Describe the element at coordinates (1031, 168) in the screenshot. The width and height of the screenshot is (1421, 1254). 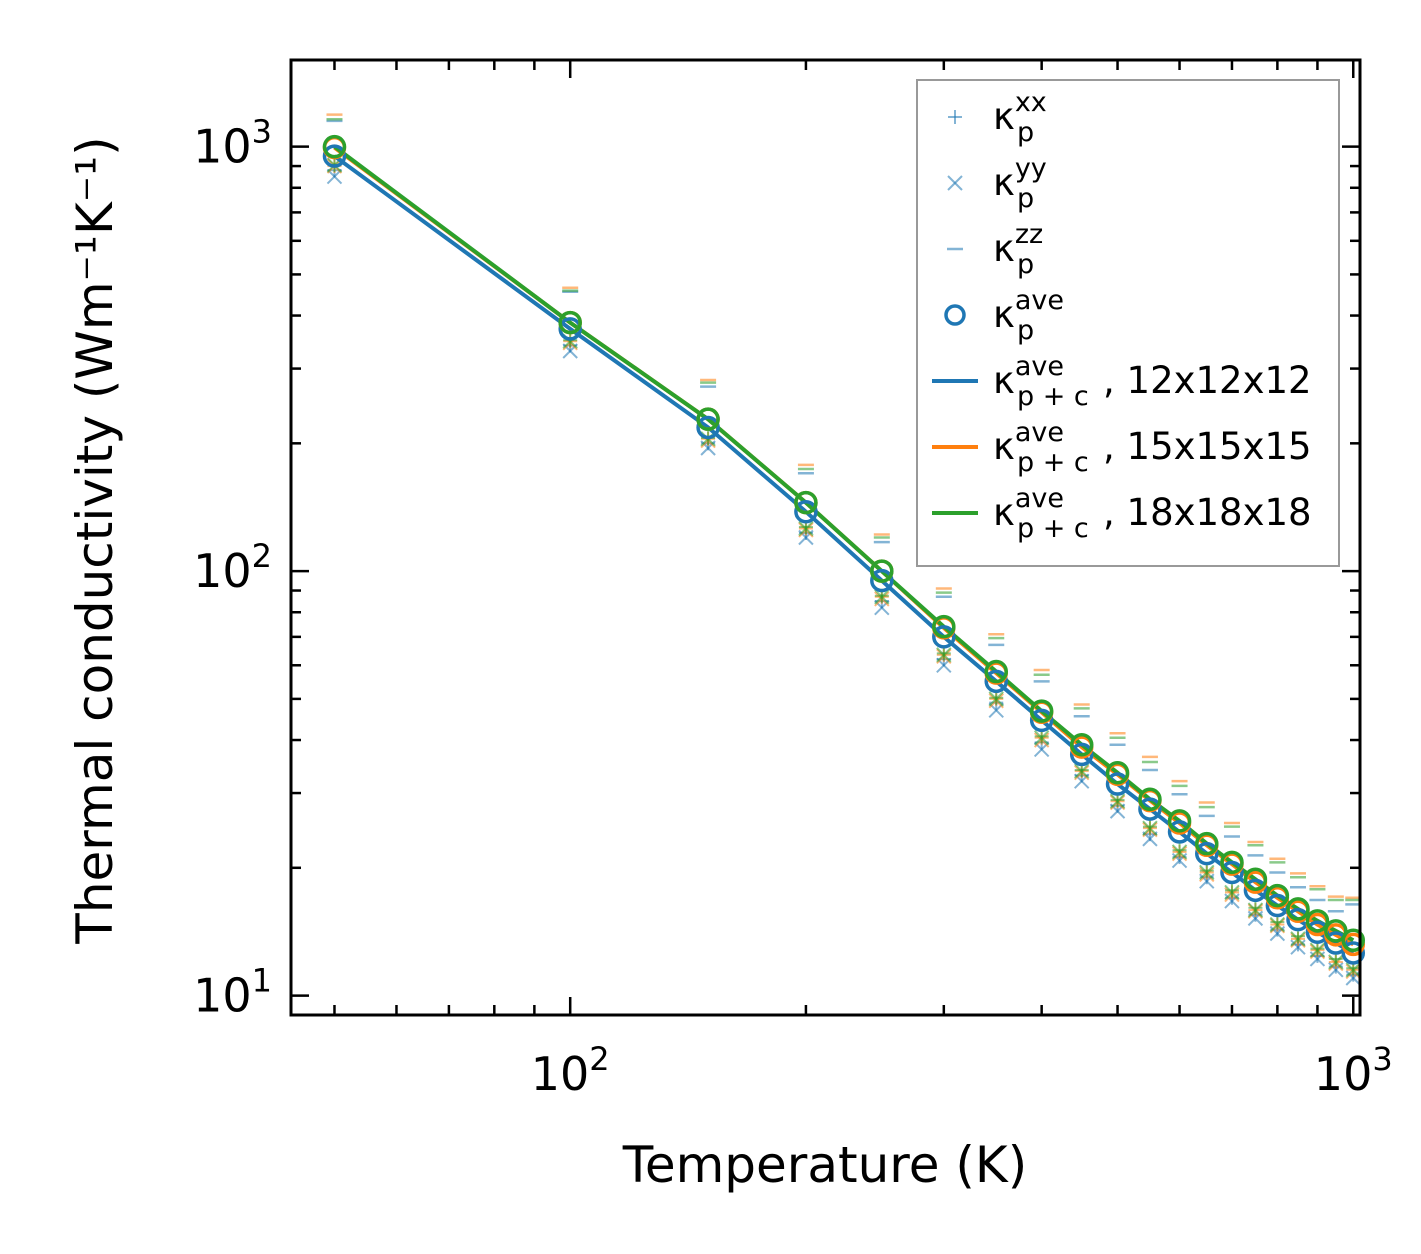
I see `legend-superscript: yy` at that location.